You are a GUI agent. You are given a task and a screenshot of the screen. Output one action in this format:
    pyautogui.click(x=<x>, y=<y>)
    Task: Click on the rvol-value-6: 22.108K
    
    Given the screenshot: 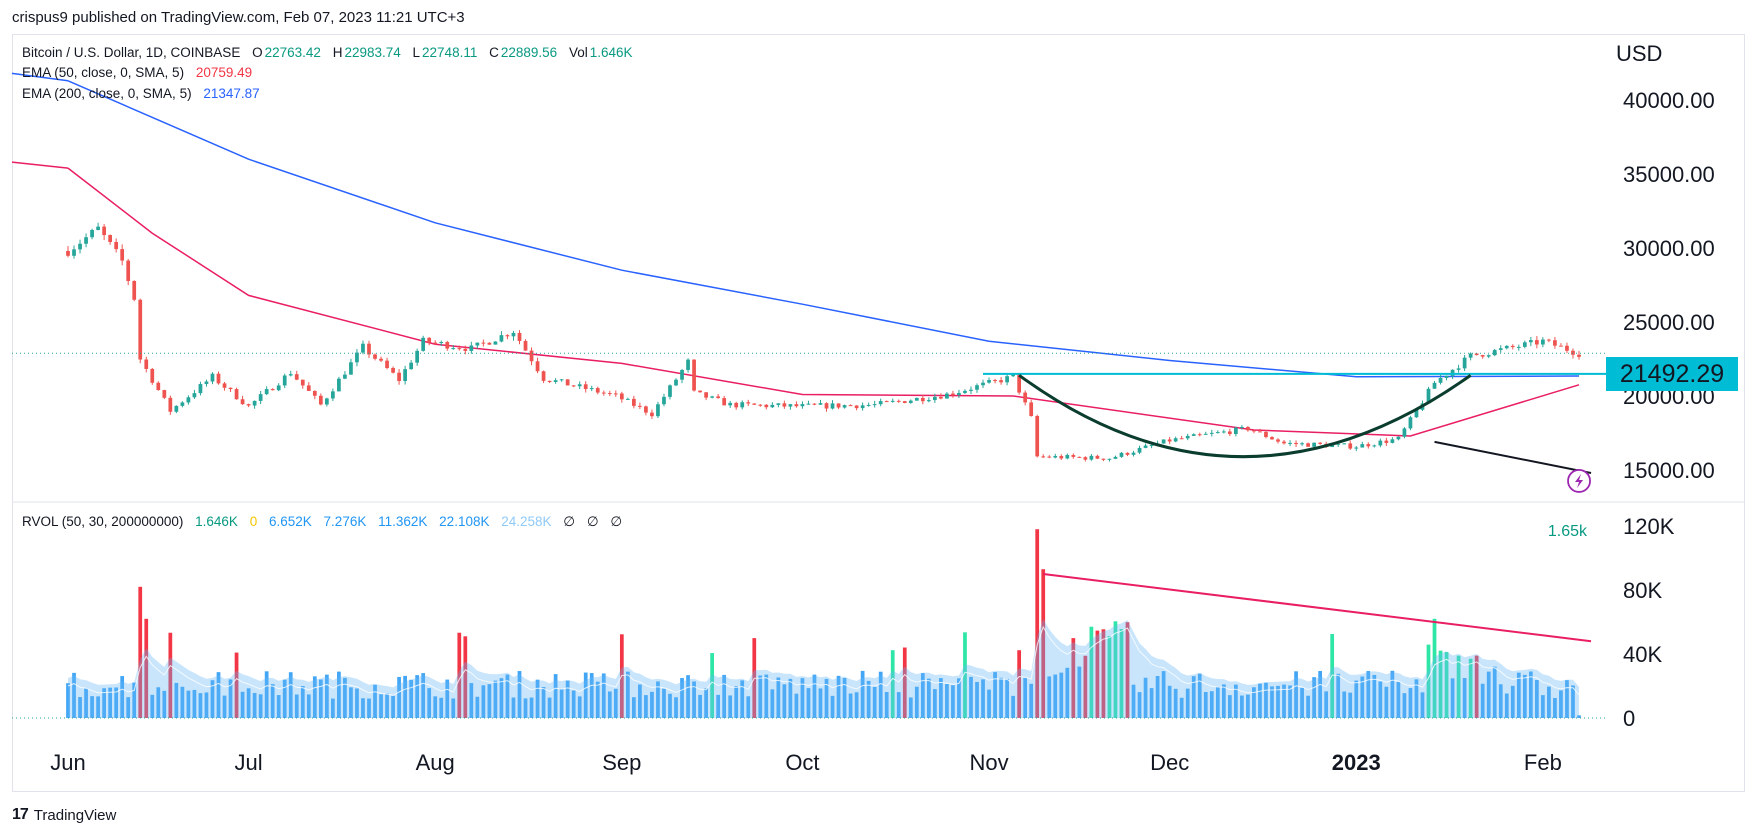 What is the action you would take?
    pyautogui.click(x=464, y=521)
    